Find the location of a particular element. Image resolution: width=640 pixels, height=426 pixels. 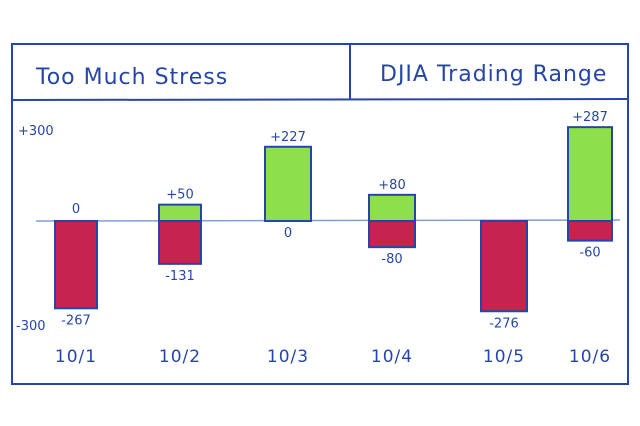

loss-label-5: -60 is located at coordinates (589, 253).